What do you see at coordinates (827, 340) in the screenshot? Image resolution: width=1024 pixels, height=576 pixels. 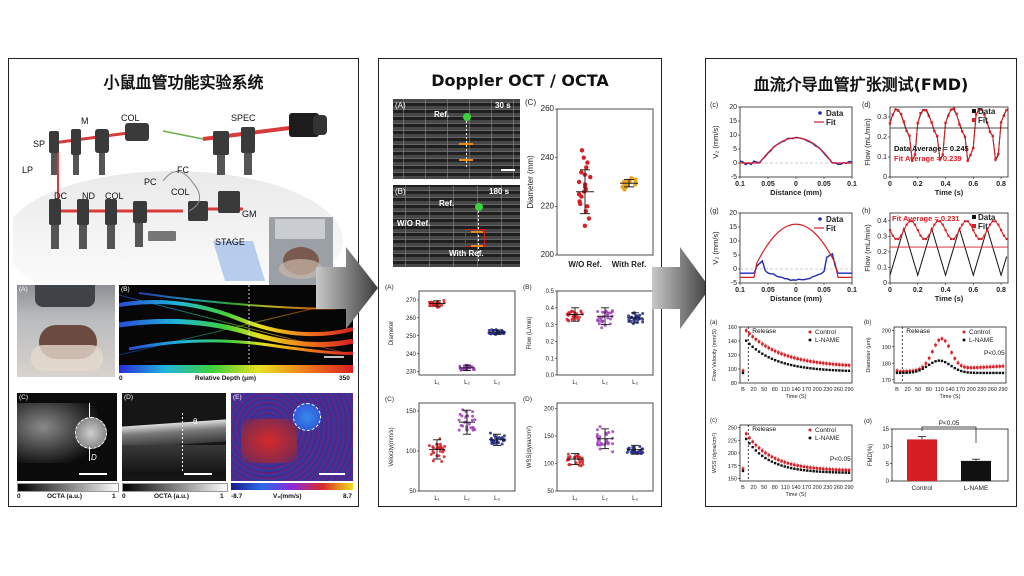 I see `legend-lname-label: L-NAME` at bounding box center [827, 340].